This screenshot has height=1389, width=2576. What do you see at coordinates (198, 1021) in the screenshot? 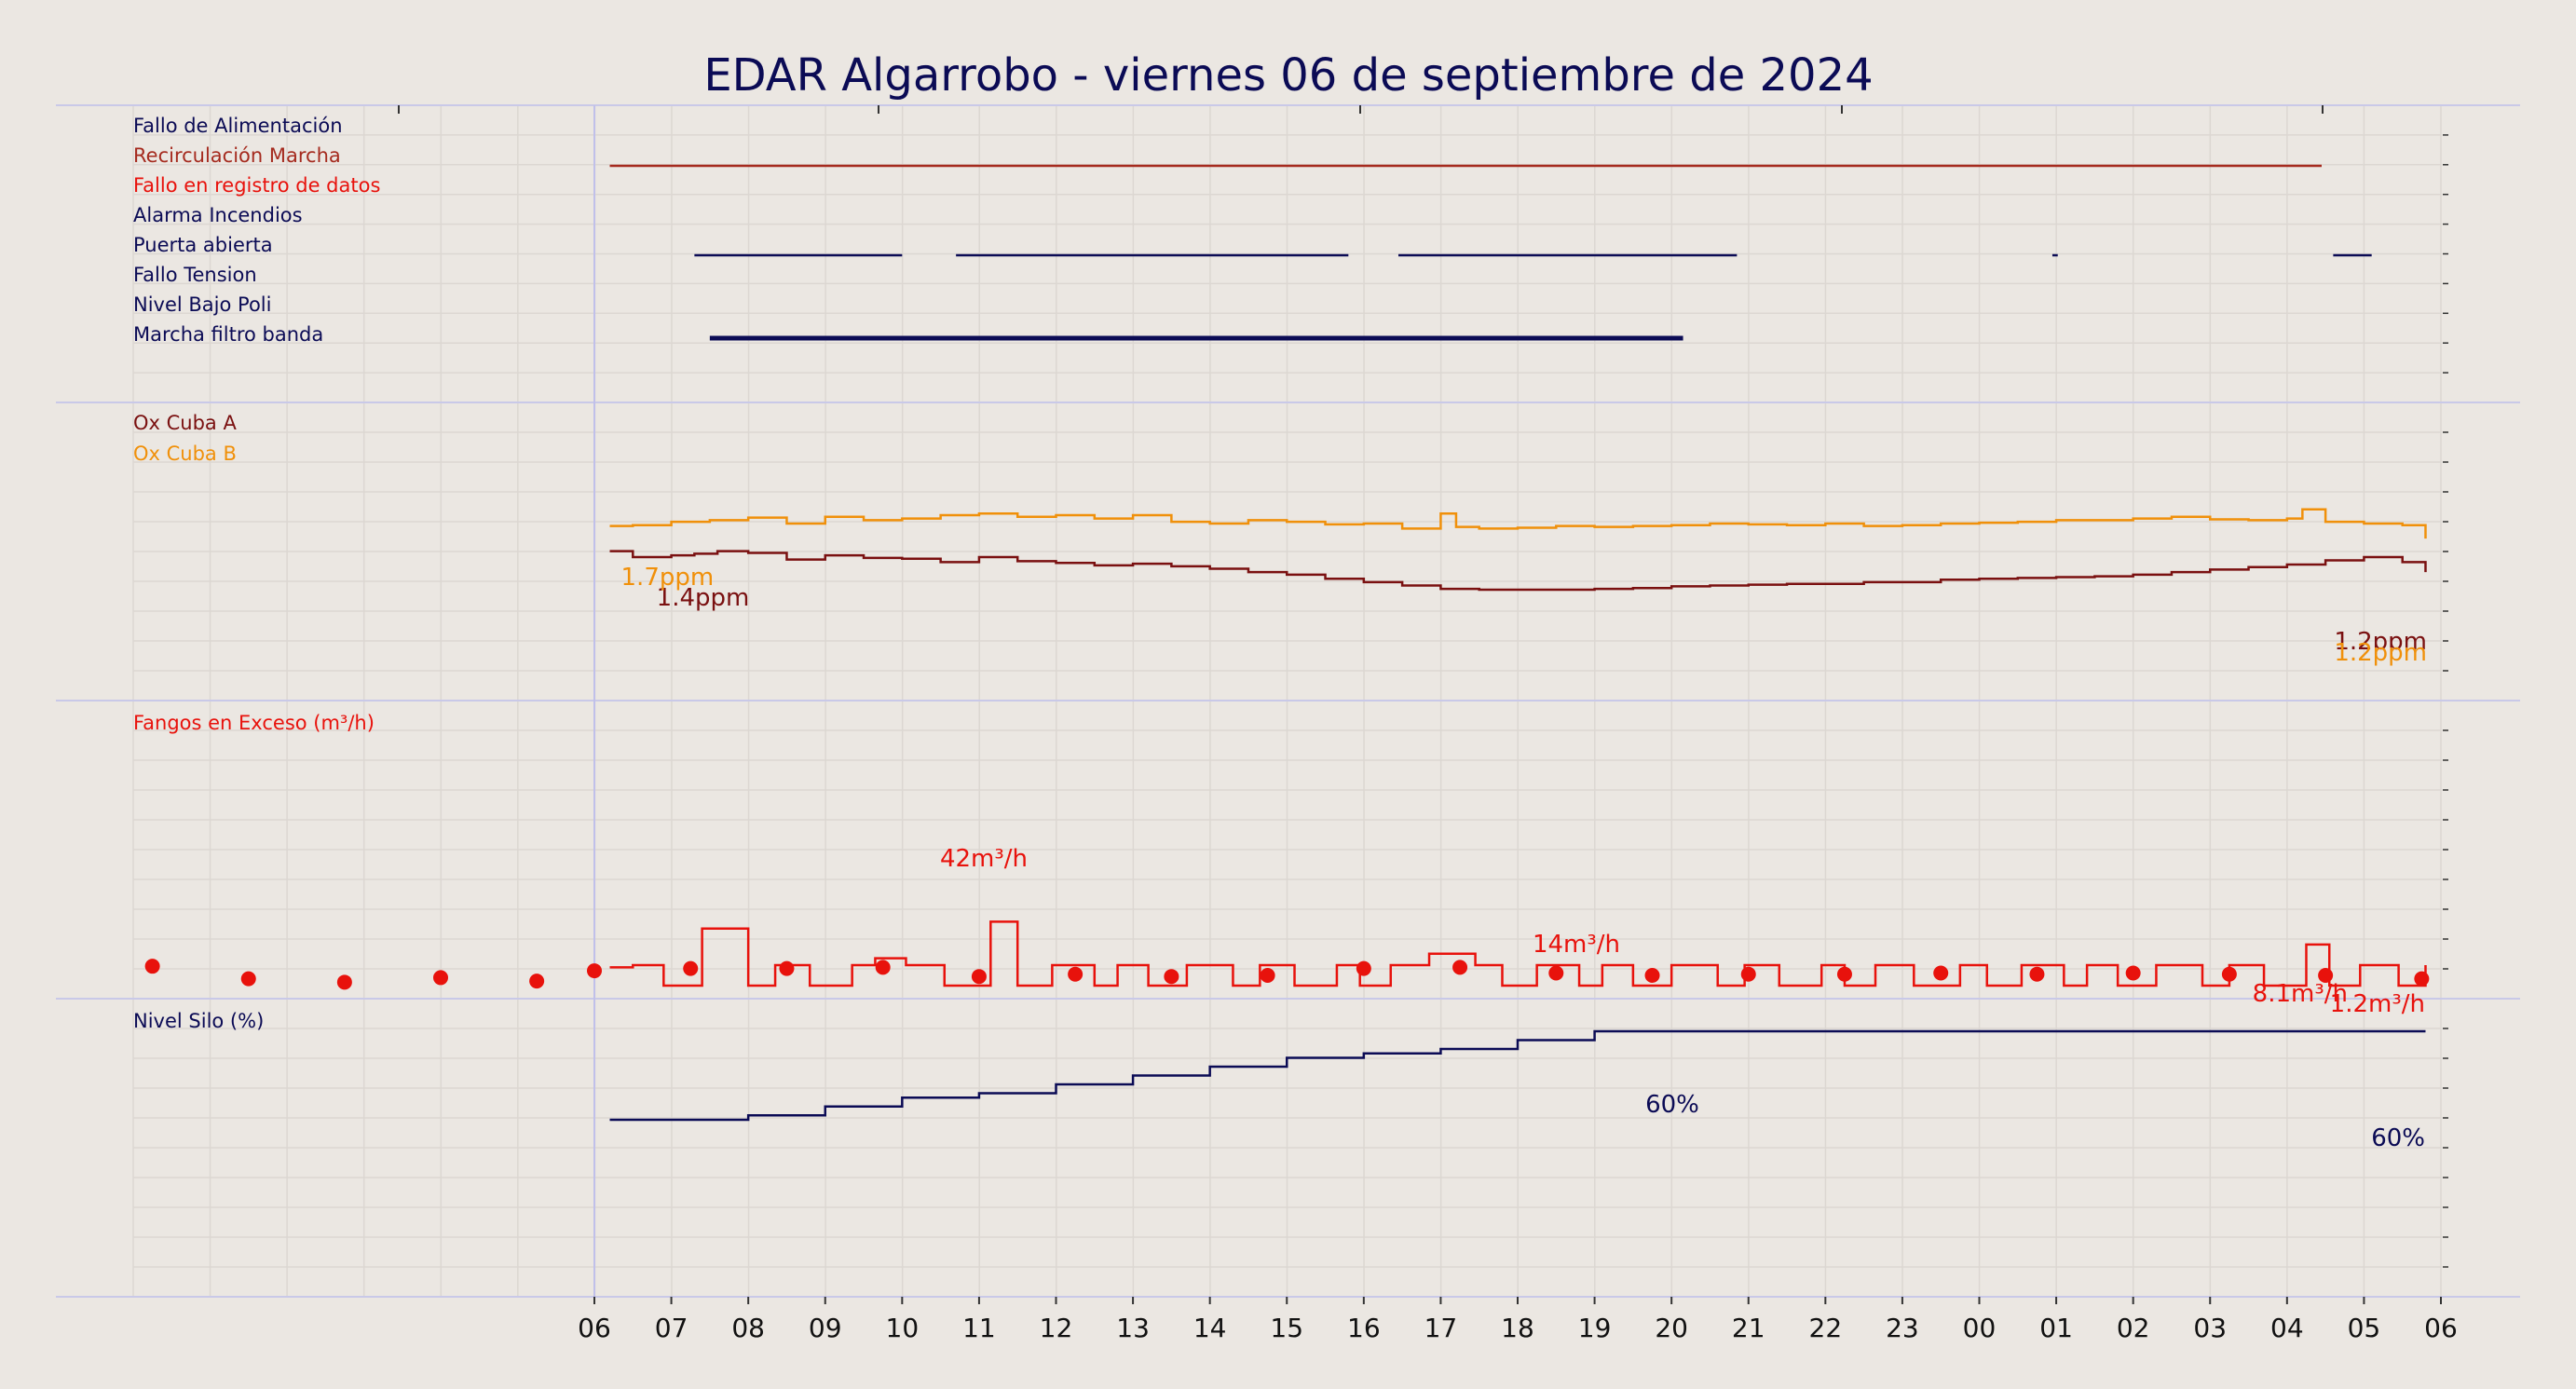
I see `series-legend: Nivel Silo (%)` at bounding box center [198, 1021].